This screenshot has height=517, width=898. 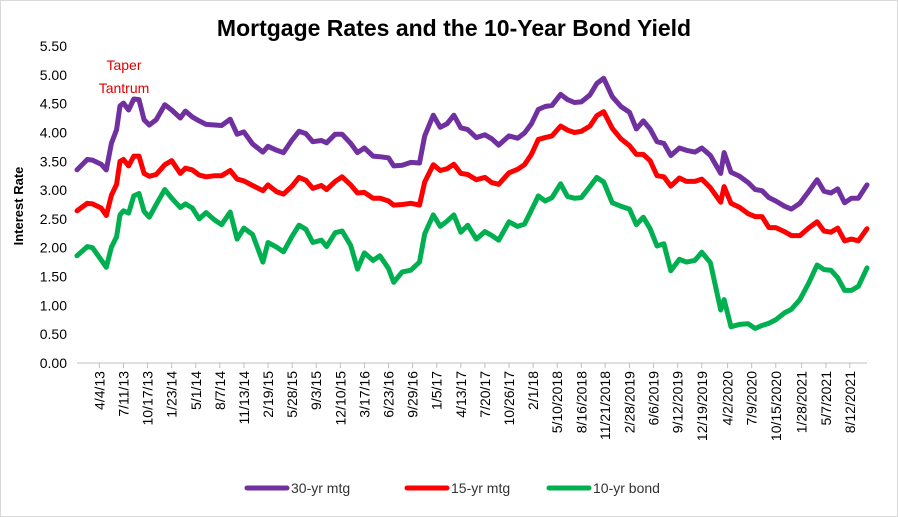 I want to click on x-tick-label: 11/13/14, so click(x=244, y=398).